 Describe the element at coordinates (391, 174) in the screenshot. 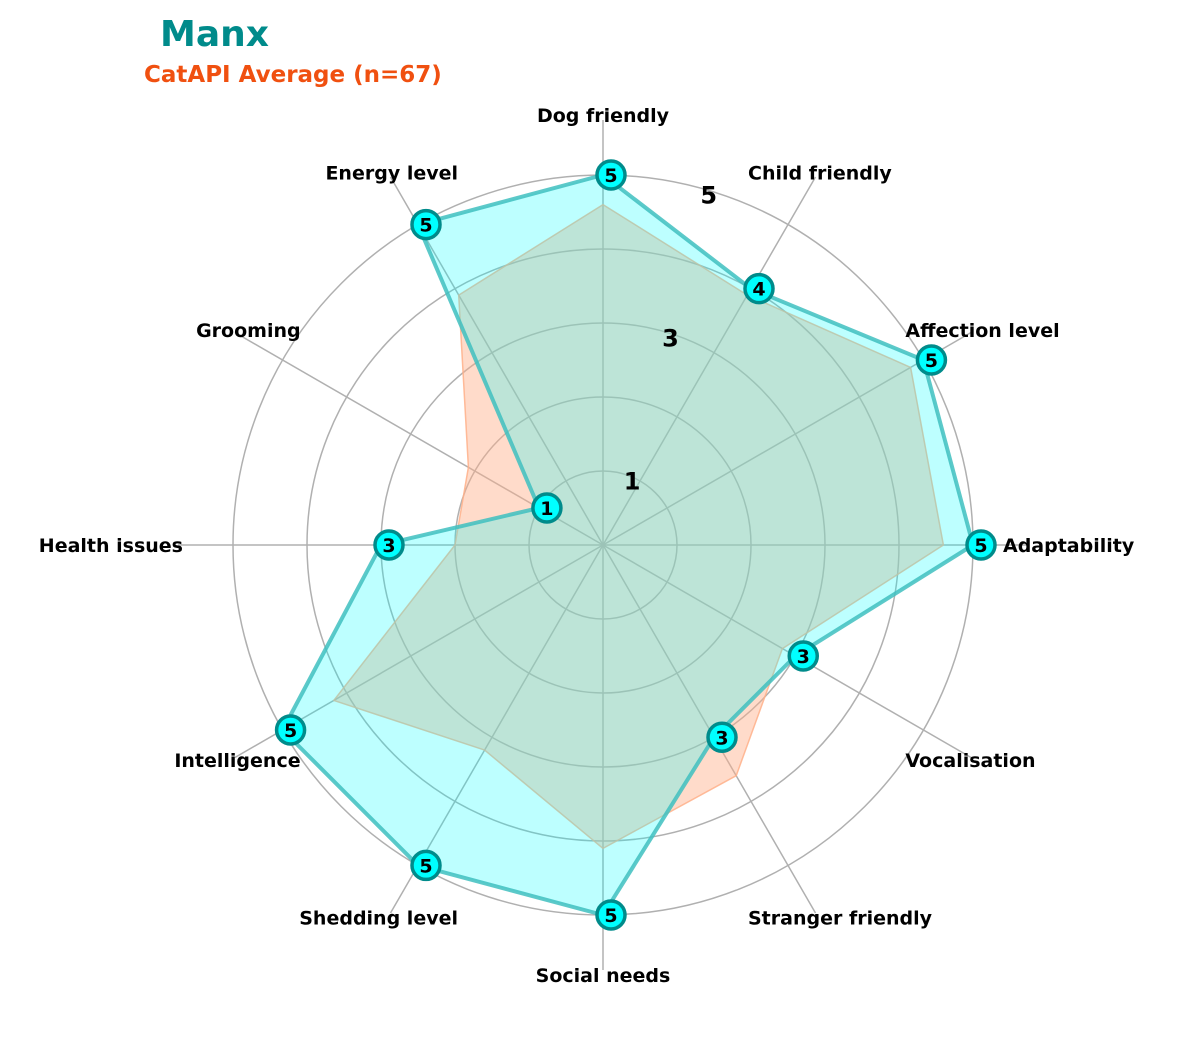

I see `axis-label-energy-level: Energy level` at that location.